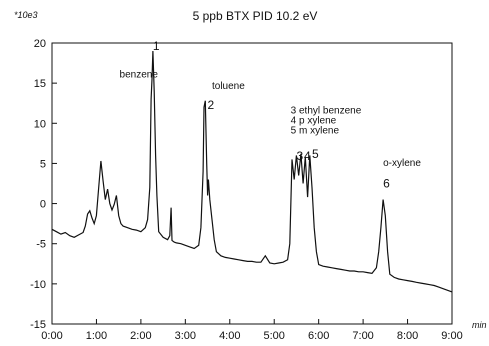 The image size is (489, 346). I want to click on x-tick-label: 2:00, so click(140, 336).